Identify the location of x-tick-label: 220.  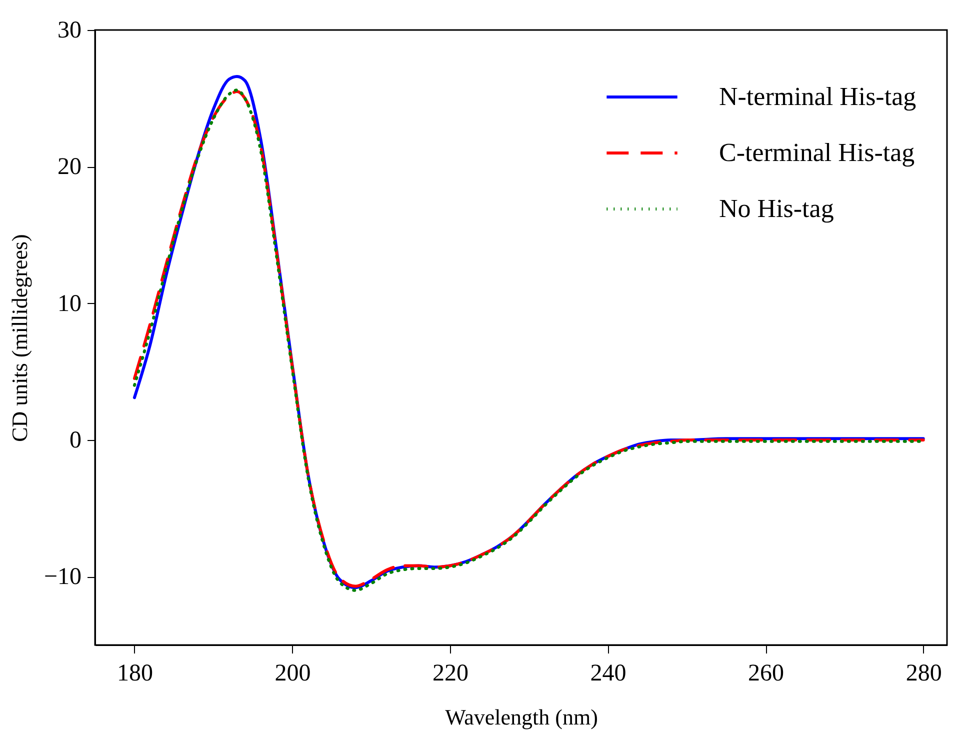
(450, 673).